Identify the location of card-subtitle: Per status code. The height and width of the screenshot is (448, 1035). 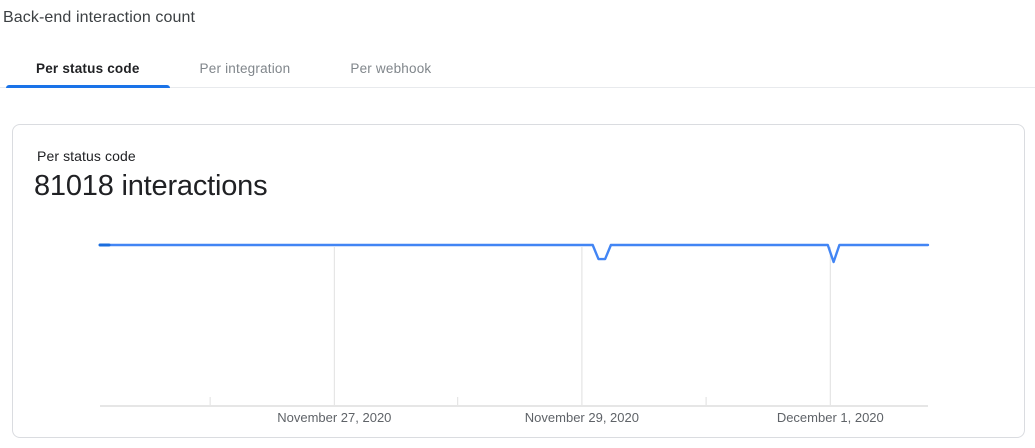
(86, 156).